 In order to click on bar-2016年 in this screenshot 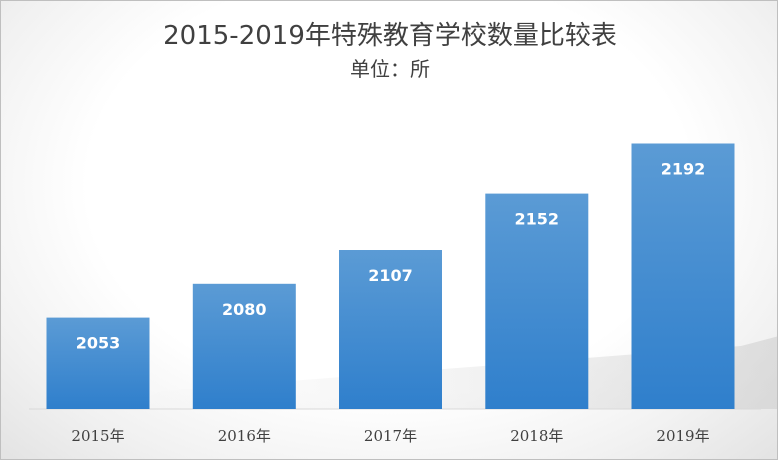, I will do `click(244, 346)`.